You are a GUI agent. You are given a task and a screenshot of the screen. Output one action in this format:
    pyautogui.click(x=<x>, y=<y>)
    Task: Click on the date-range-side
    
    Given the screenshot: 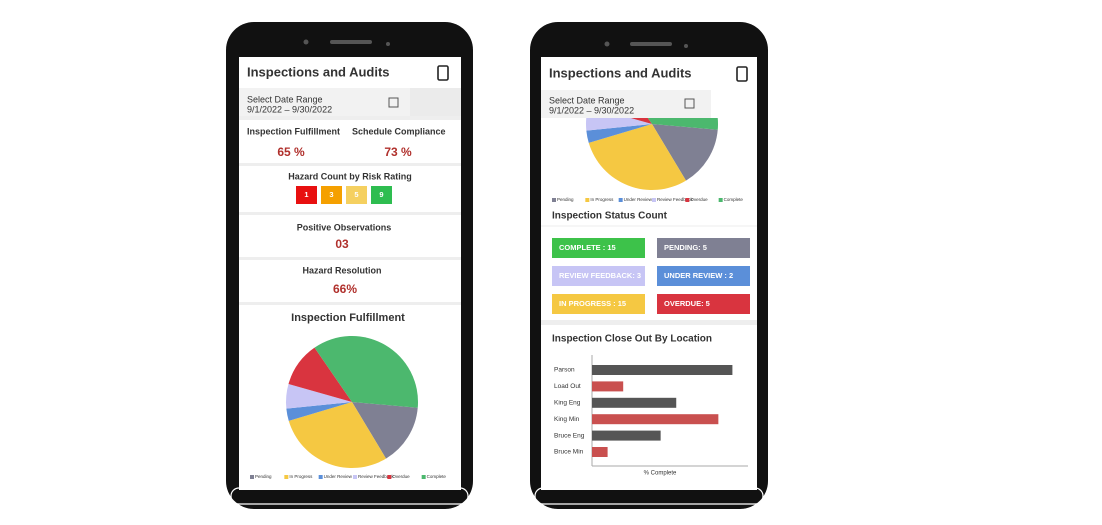 What is the action you would take?
    pyautogui.click(x=435, y=102)
    